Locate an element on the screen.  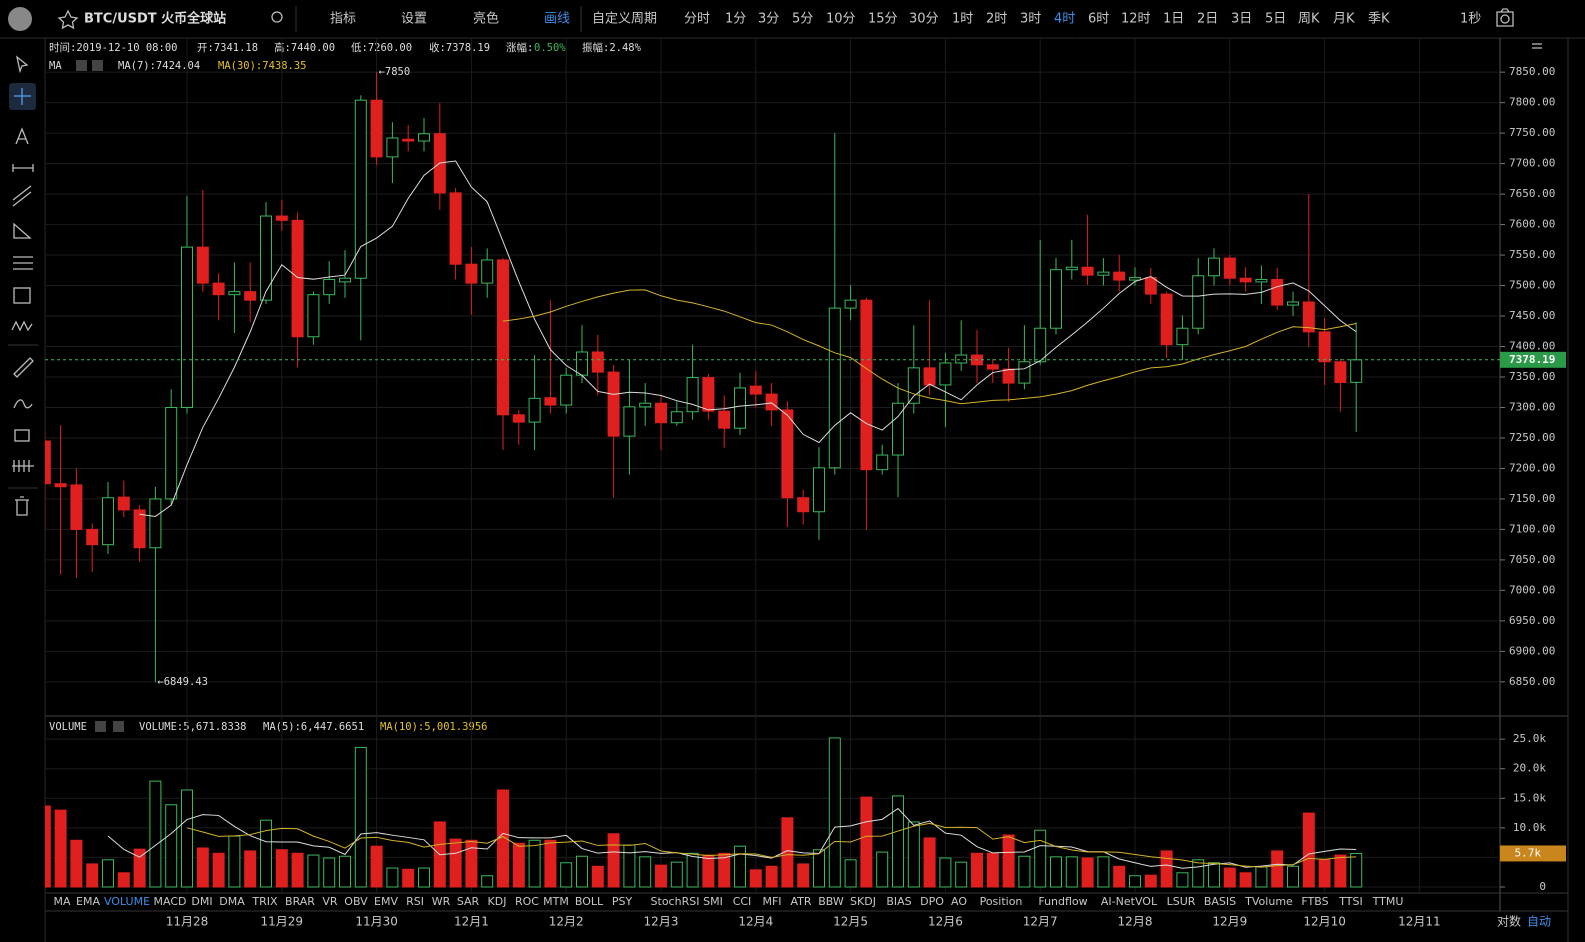
fib-tool is located at coordinates (23, 263).